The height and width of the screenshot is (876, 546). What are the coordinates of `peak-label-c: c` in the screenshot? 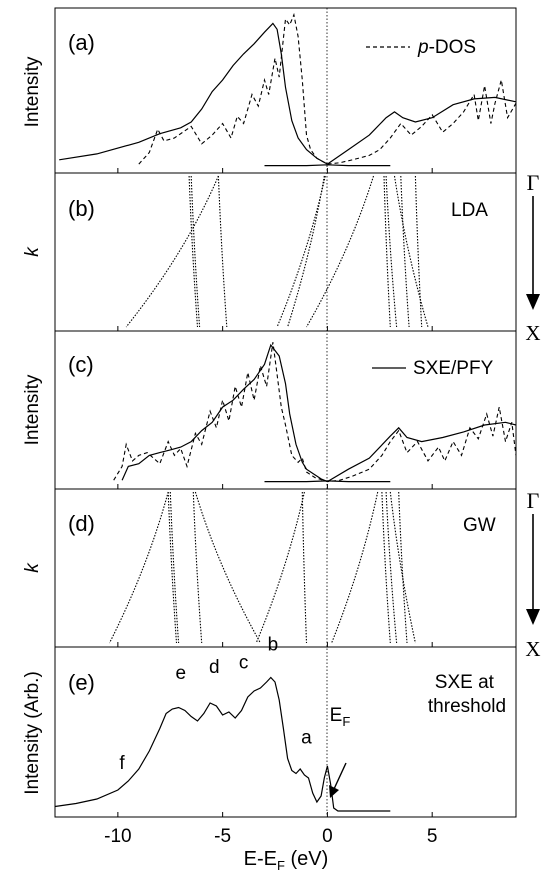 It's located at (244, 663).